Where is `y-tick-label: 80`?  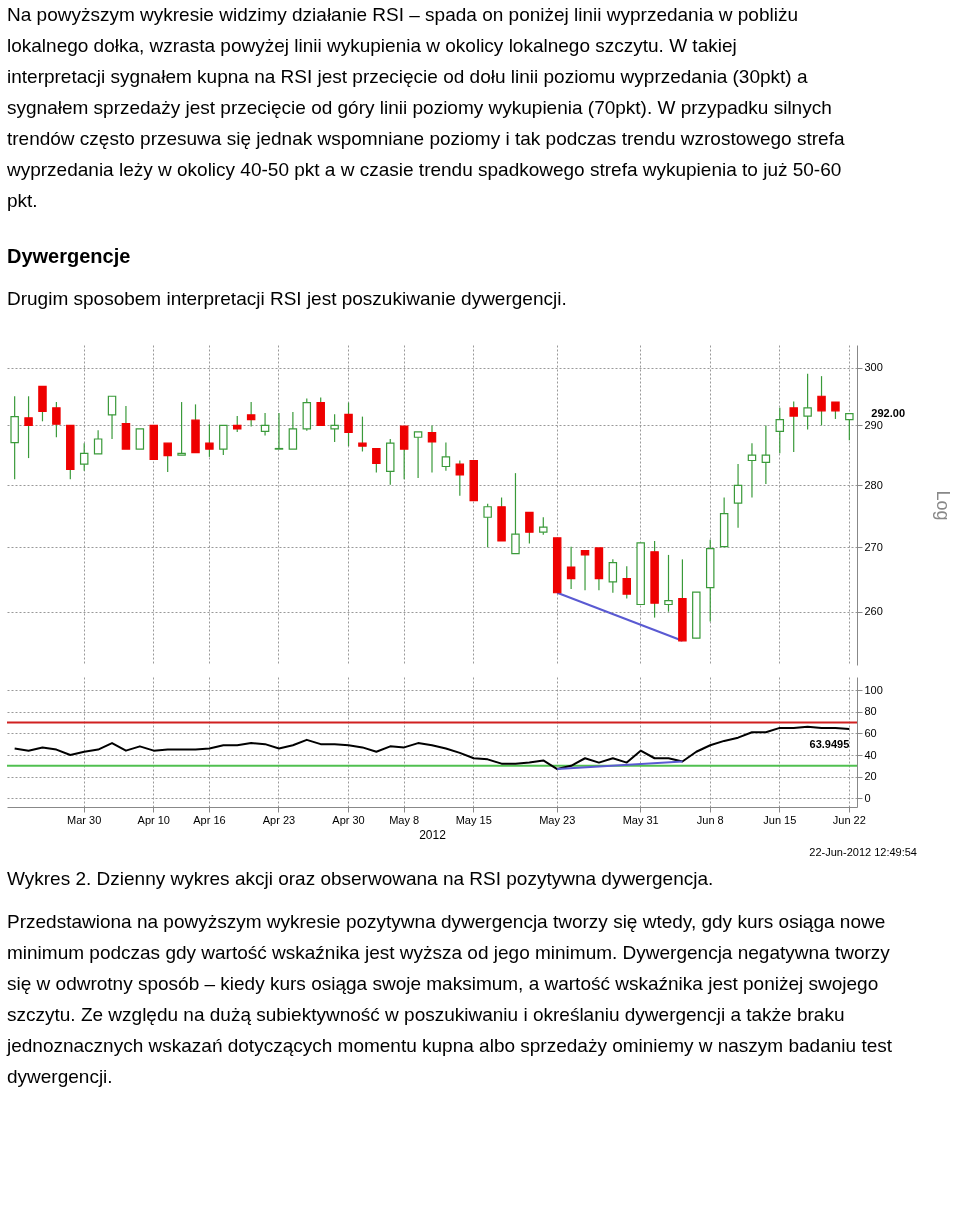 y-tick-label: 80 is located at coordinates (870, 711).